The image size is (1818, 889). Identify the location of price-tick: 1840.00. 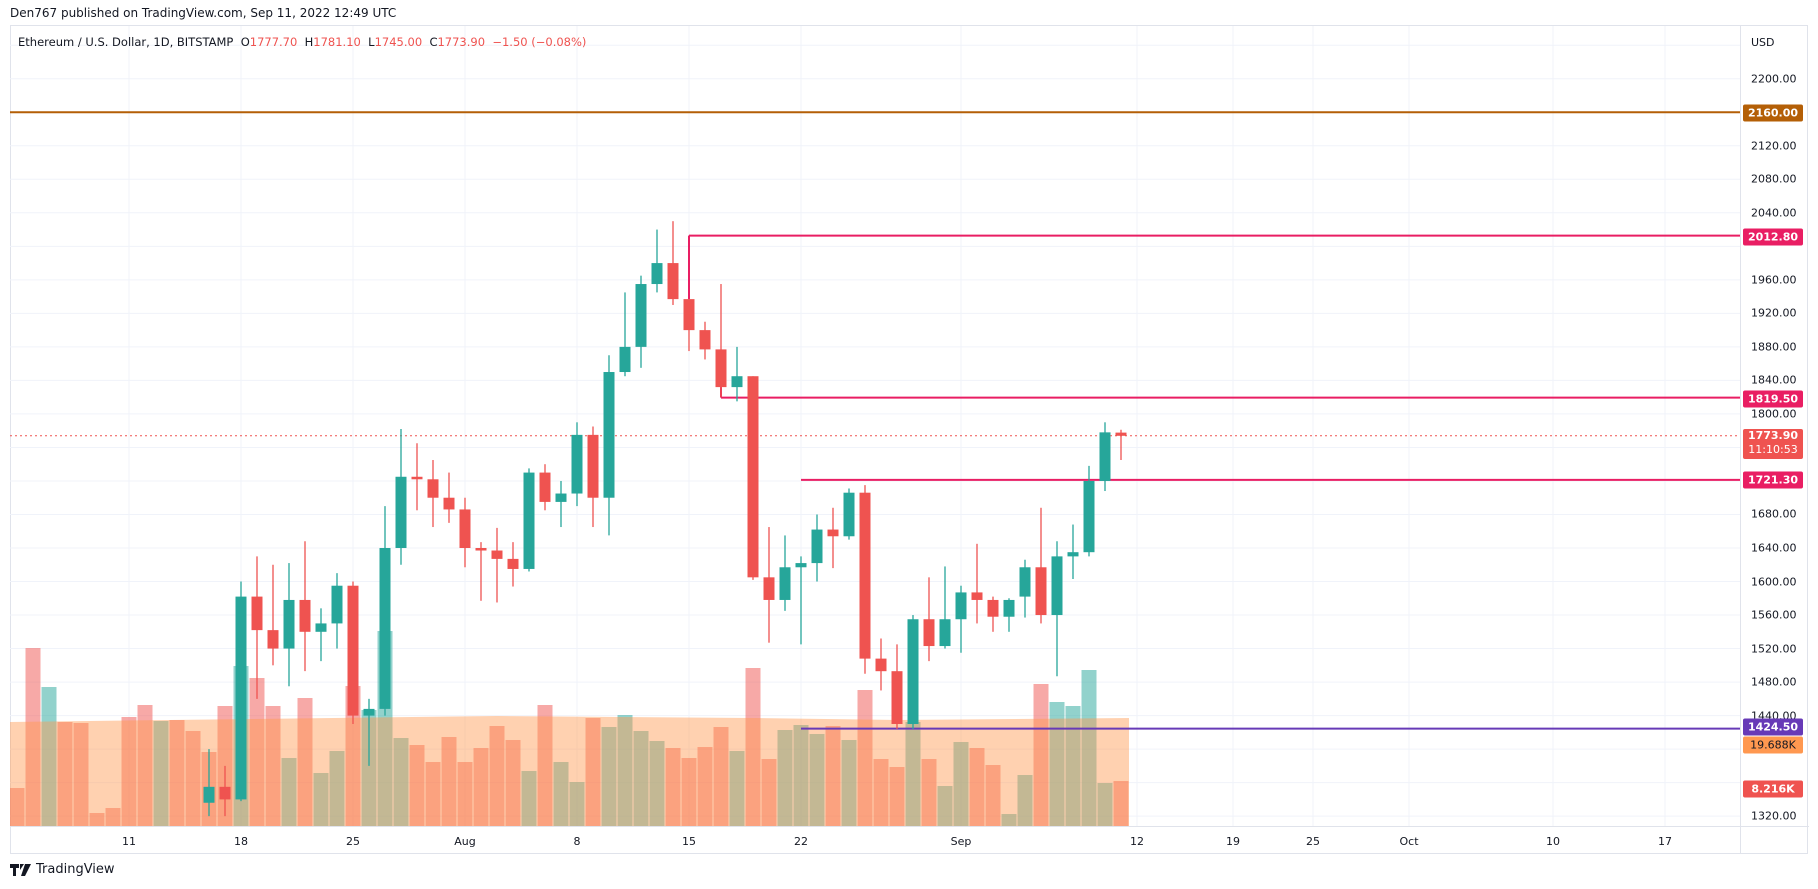
(1774, 380).